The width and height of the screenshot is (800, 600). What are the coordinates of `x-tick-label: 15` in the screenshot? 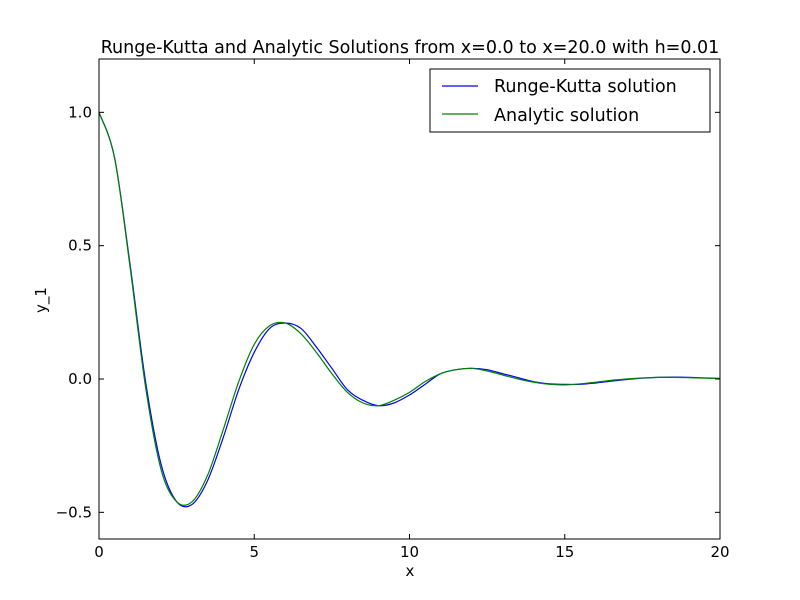 It's located at (564, 552).